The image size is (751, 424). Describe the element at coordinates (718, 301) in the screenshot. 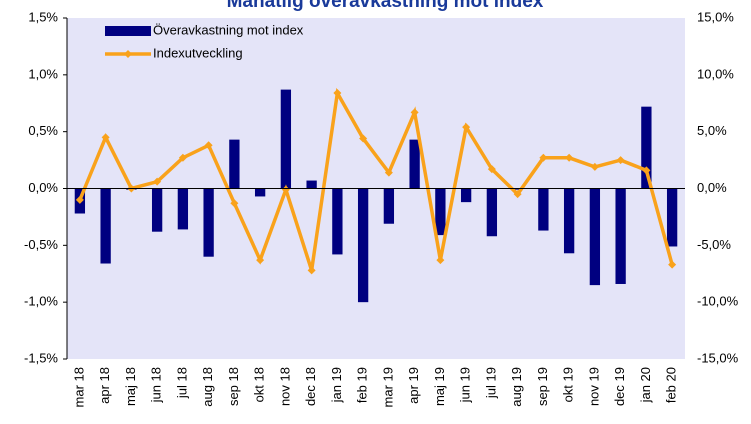

I see `y2-tick-label: -10,0%` at that location.